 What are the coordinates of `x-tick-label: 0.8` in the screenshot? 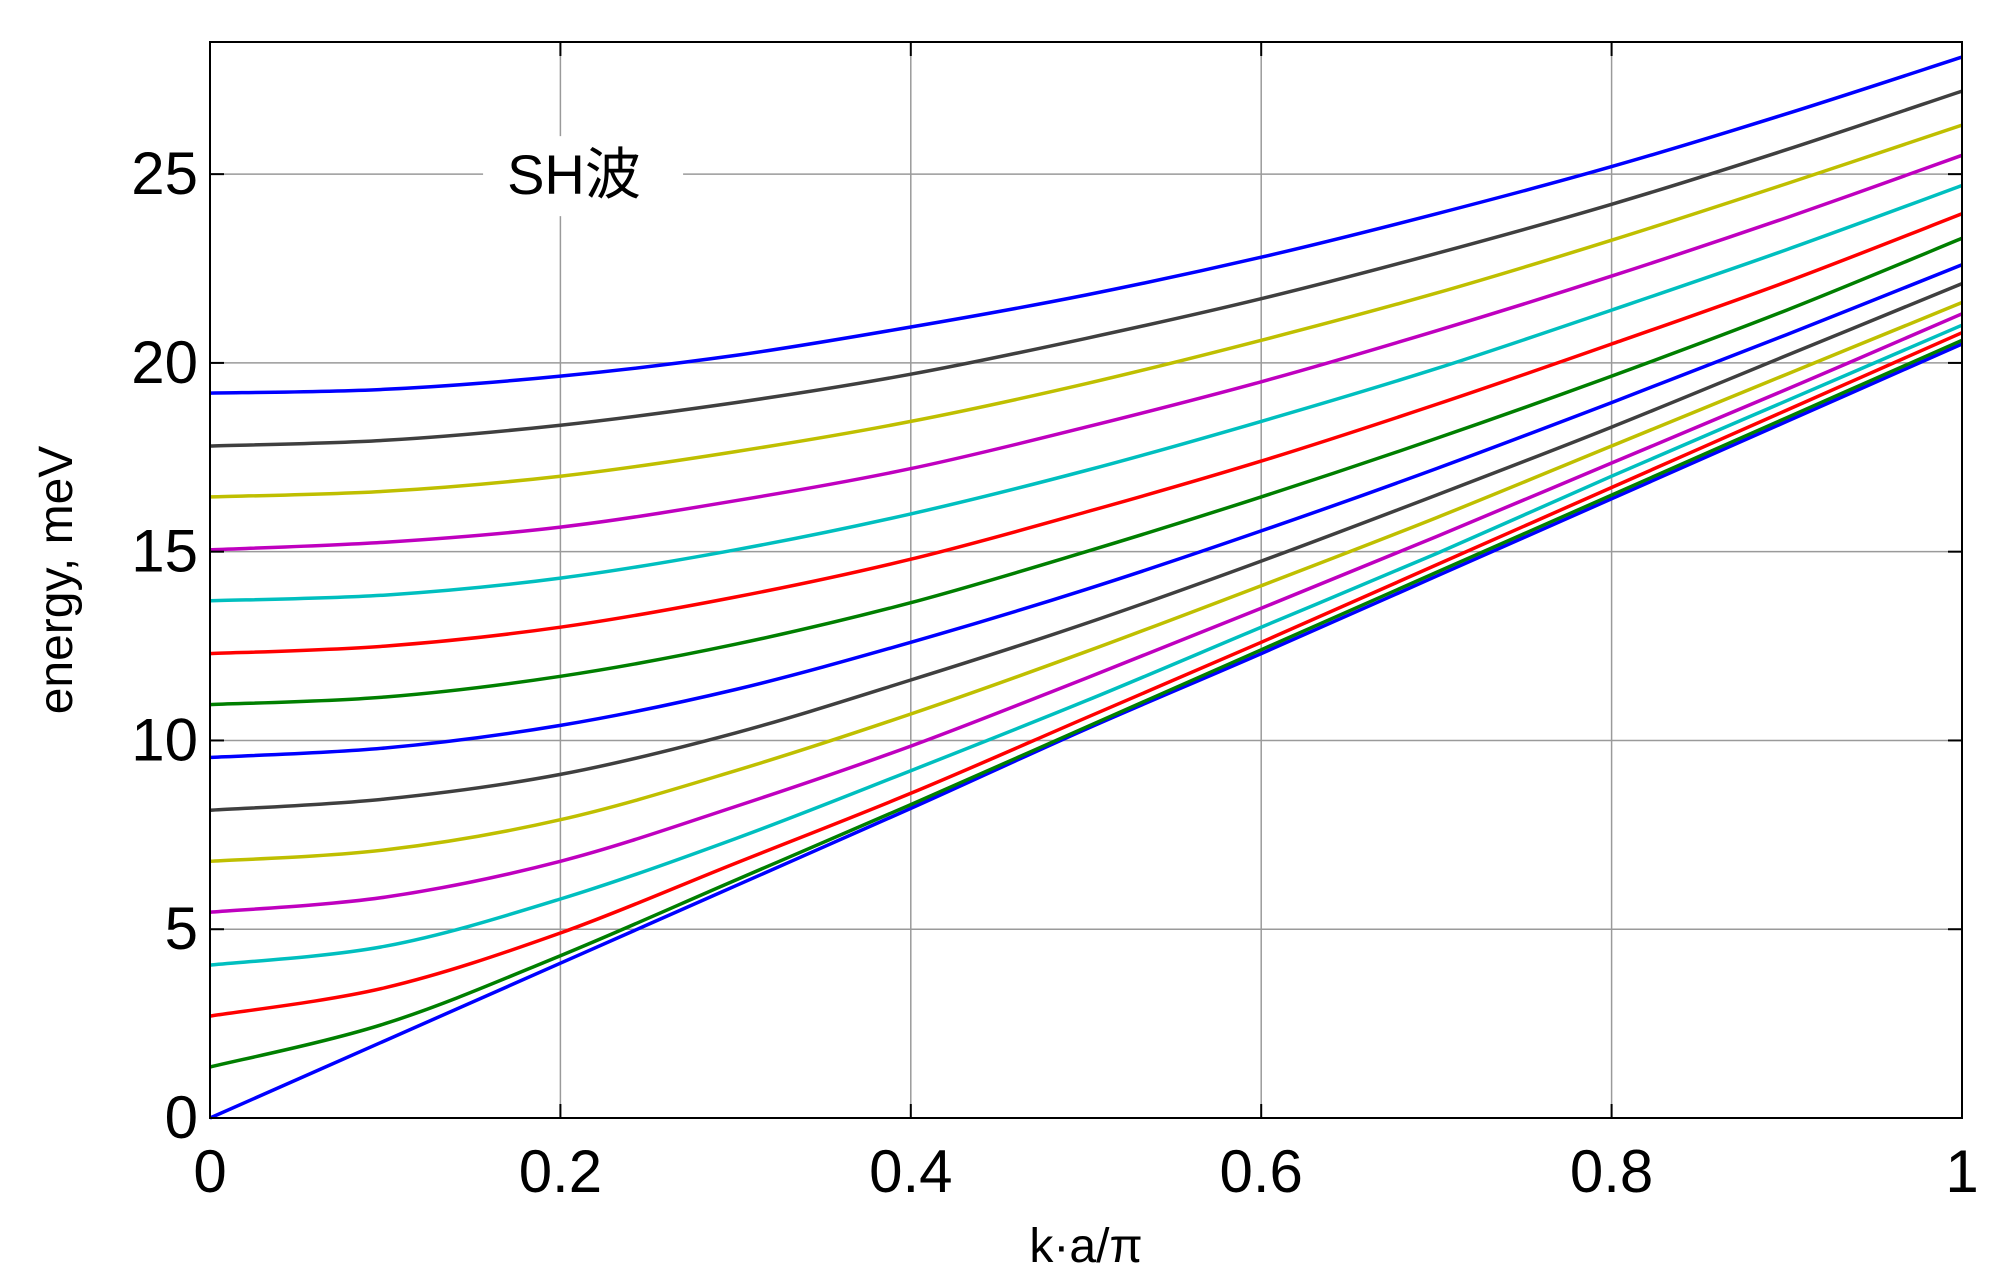 It's located at (1611, 1171).